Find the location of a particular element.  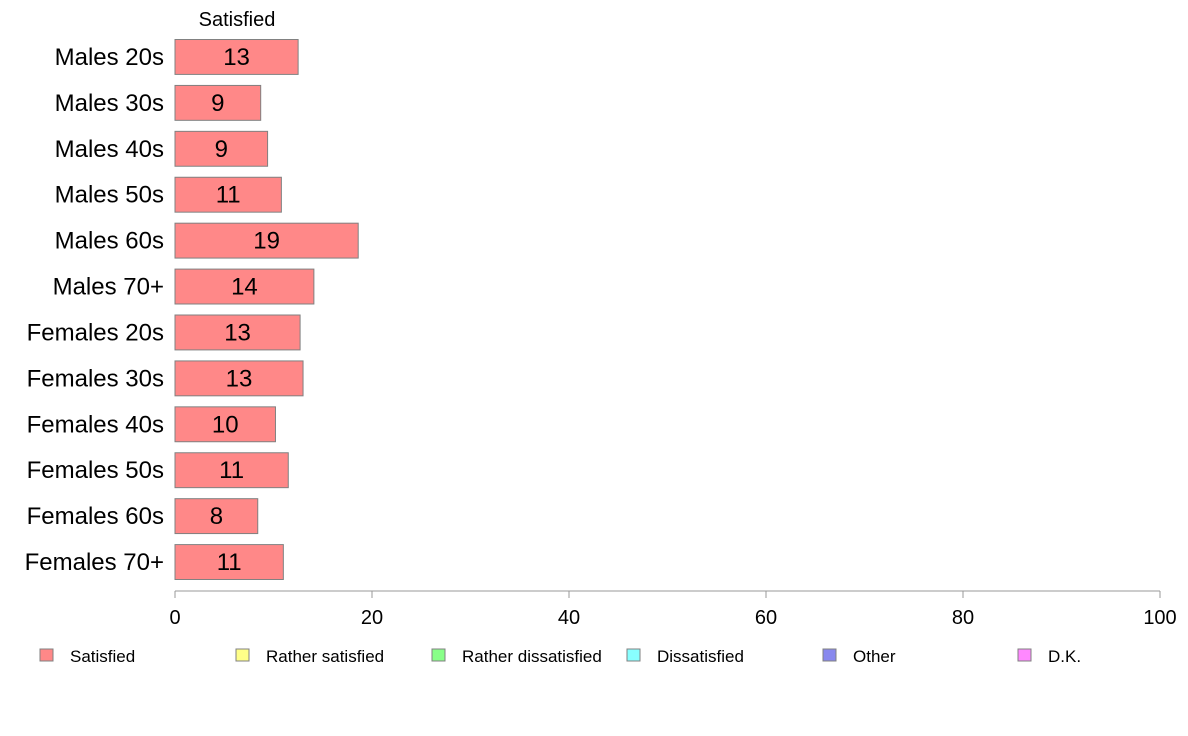

category-label: Females 60s is located at coordinates (95, 516).